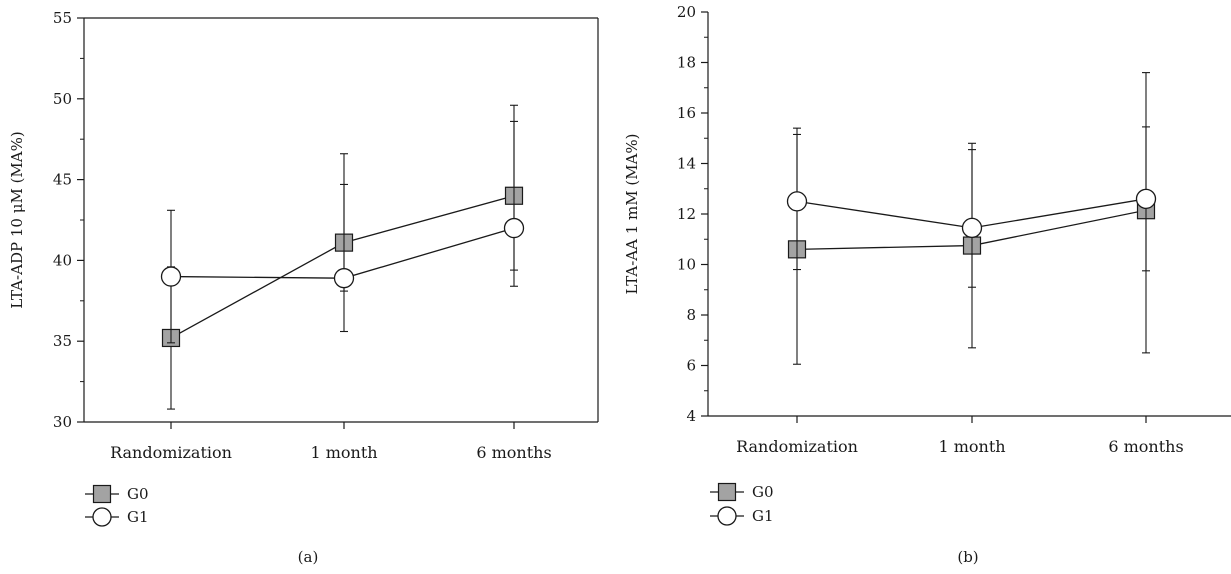 The height and width of the screenshot is (574, 1231). Describe the element at coordinates (686, 214) in the screenshot. I see `y-tick-label: 12` at that location.